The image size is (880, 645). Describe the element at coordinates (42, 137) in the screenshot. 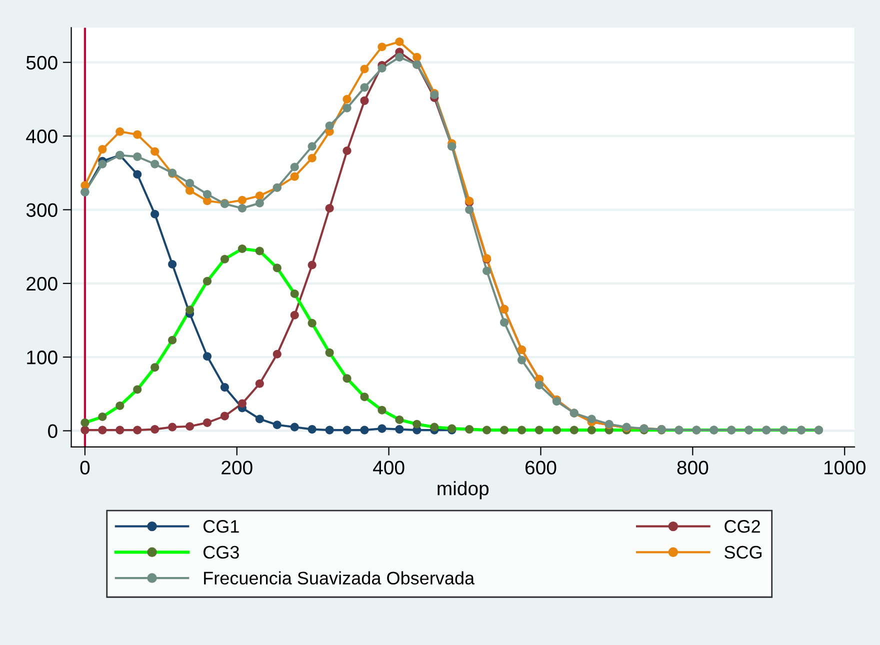

I see `y-tick-label: 400` at that location.